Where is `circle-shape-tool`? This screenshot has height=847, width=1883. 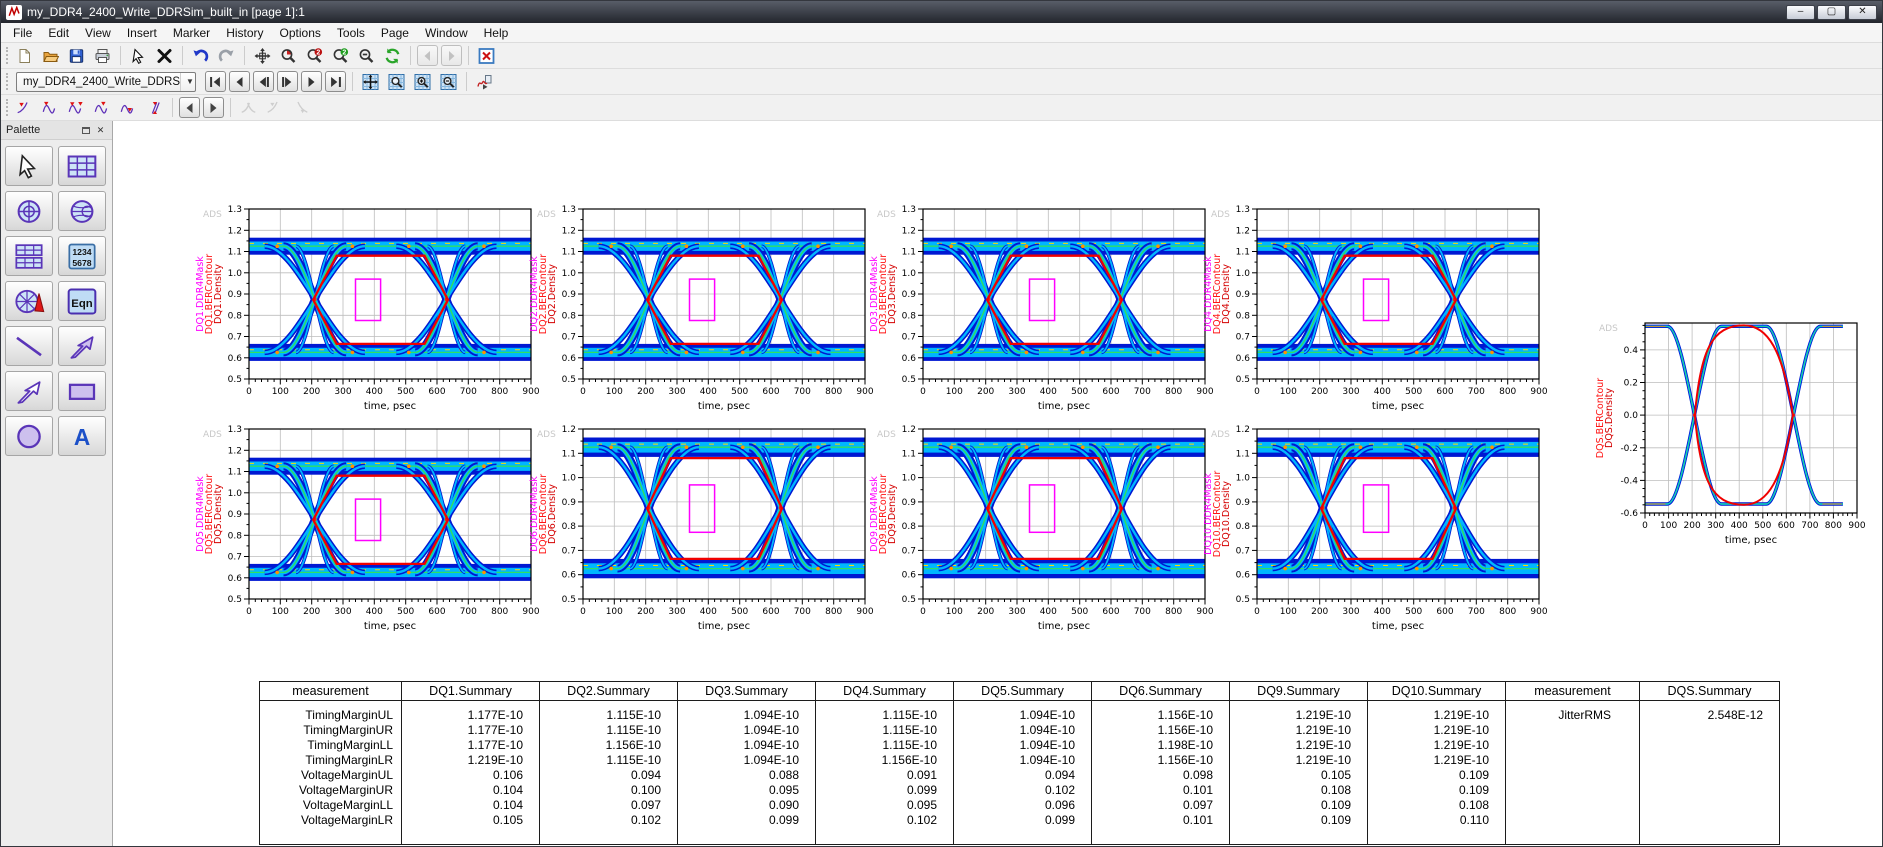
circle-shape-tool is located at coordinates (29, 436).